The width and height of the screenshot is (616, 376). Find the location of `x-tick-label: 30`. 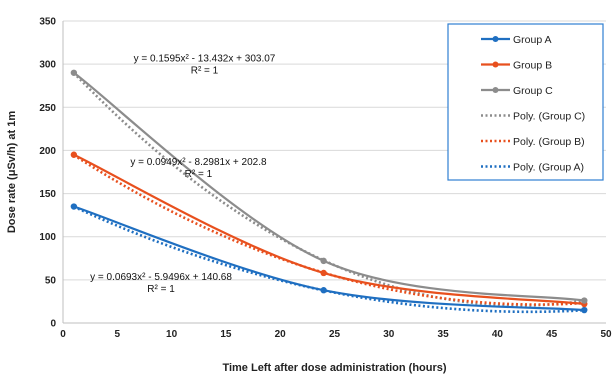

x-tick-label: 30 is located at coordinates (389, 334).